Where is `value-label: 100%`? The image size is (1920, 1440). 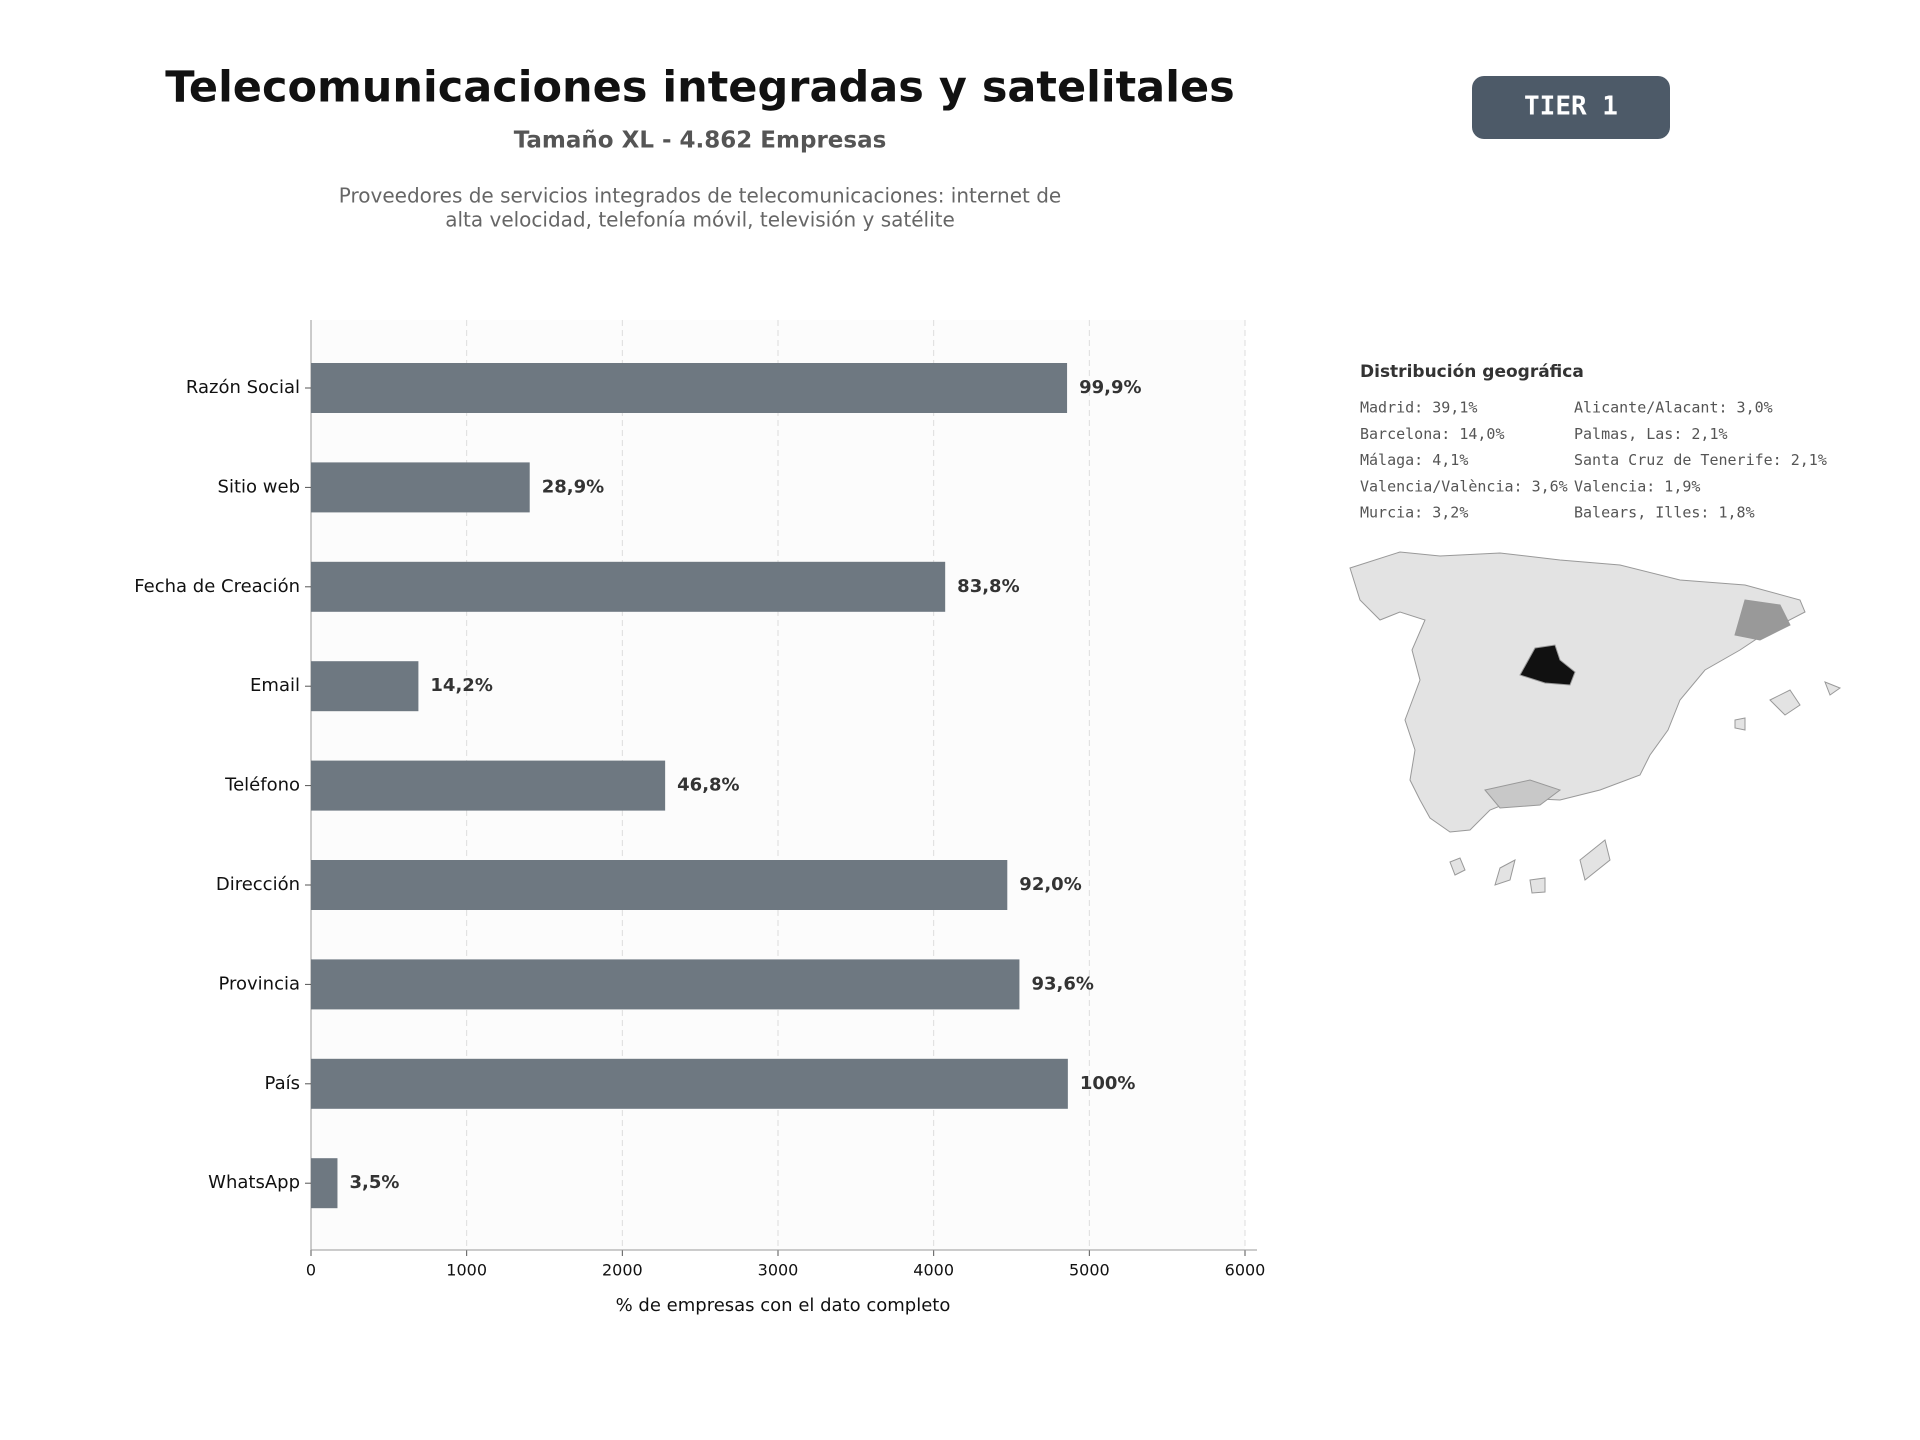
value-label: 100% is located at coordinates (1108, 1083).